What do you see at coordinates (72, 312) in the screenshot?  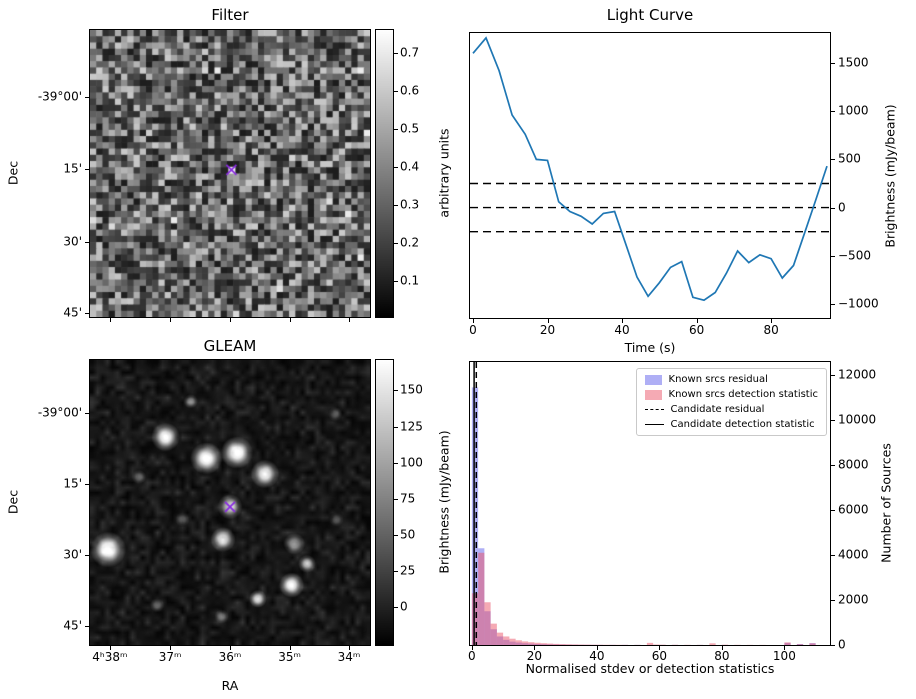 I see `dec-tick-label: 45'` at bounding box center [72, 312].